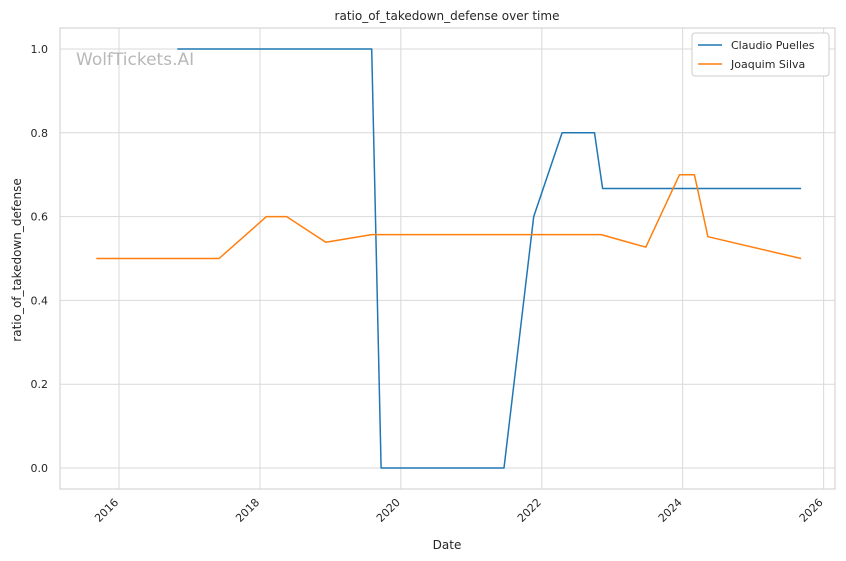 Image resolution: width=846 pixels, height=561 pixels. What do you see at coordinates (40, 300) in the screenshot?
I see `y-tick-label: 0.4` at bounding box center [40, 300].